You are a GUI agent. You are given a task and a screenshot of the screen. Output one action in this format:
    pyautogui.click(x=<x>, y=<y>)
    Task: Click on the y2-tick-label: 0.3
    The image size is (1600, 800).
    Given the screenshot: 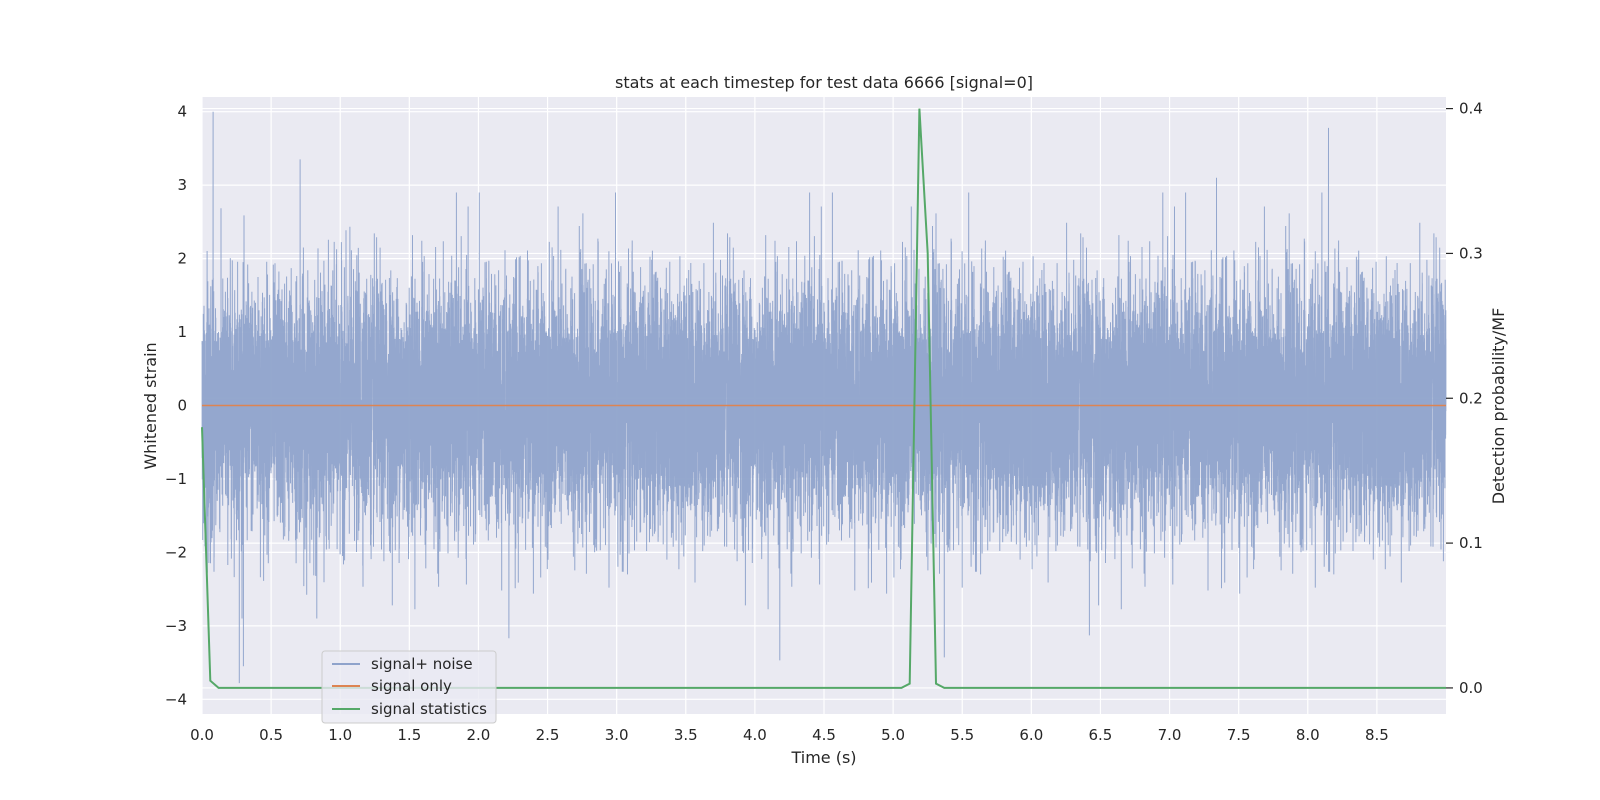 What is the action you would take?
    pyautogui.click(x=1471, y=253)
    